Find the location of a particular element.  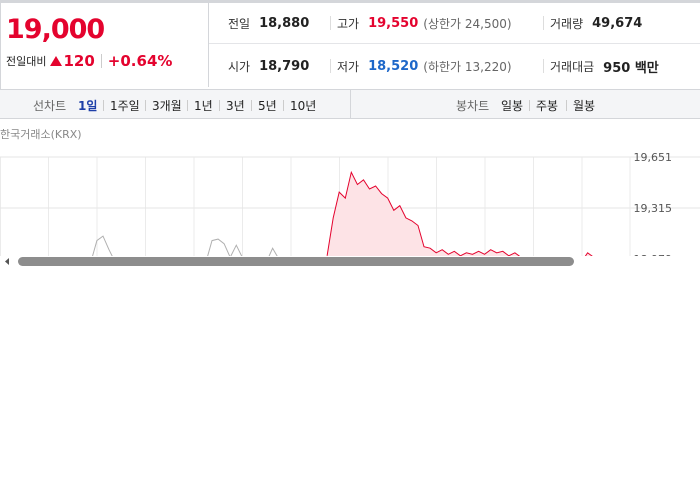

stat: 전일 18,880 is located at coordinates (268, 23).